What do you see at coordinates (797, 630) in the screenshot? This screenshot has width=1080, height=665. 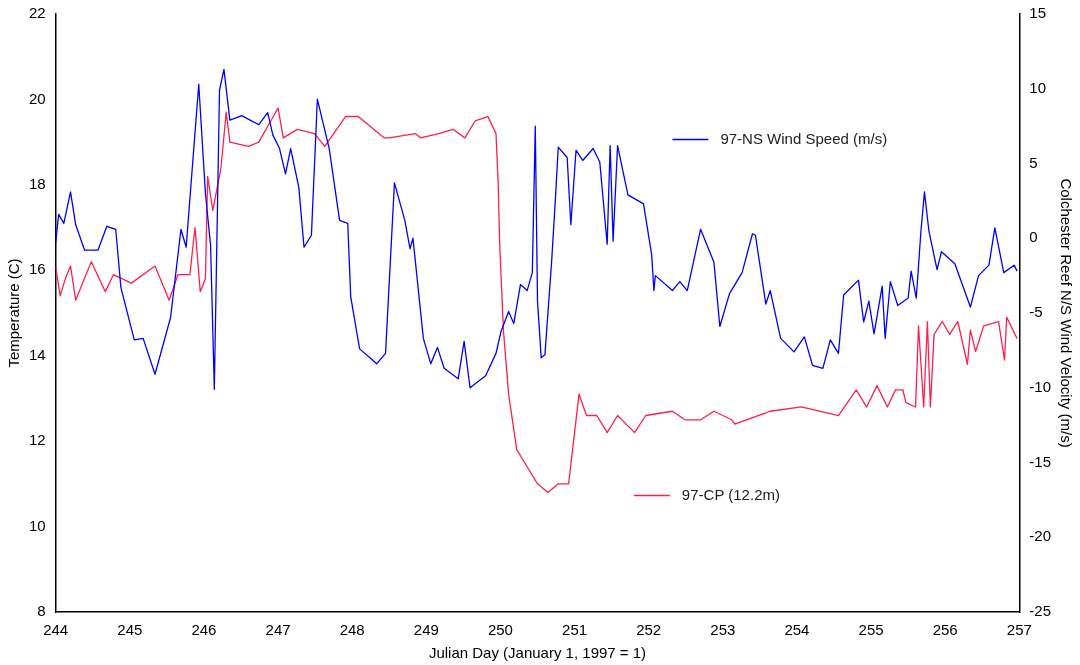 I see `x-tick-label: 254` at bounding box center [797, 630].